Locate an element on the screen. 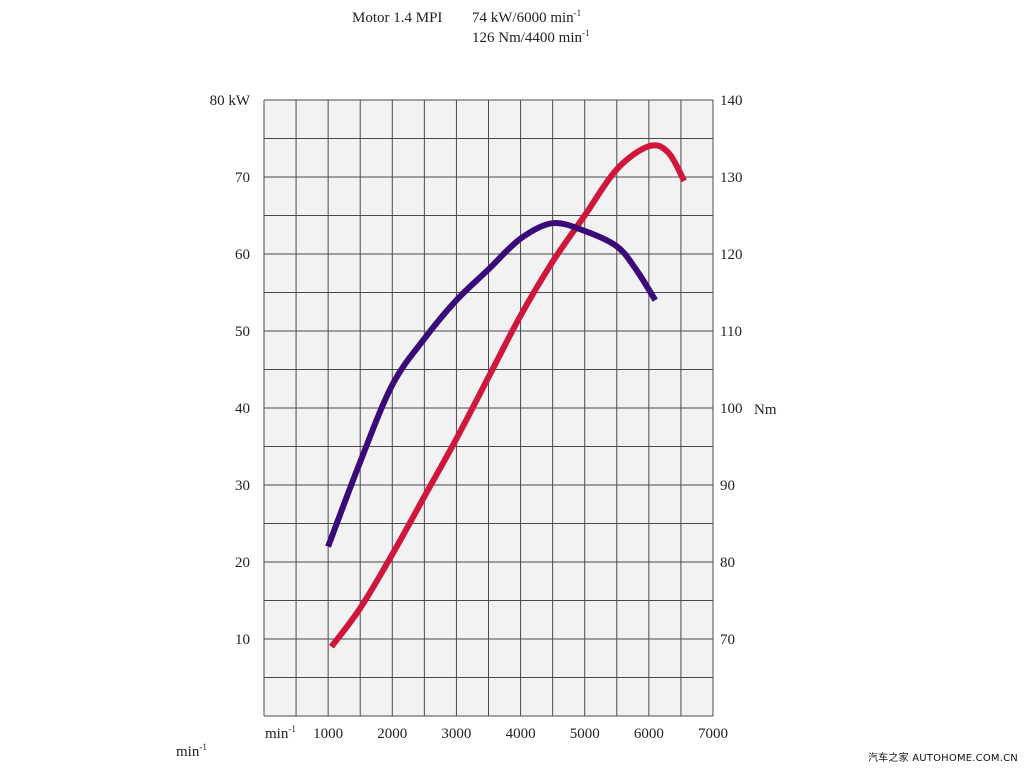 This screenshot has width=1024, height=768. y-right-tick-label: 120 is located at coordinates (731, 255).